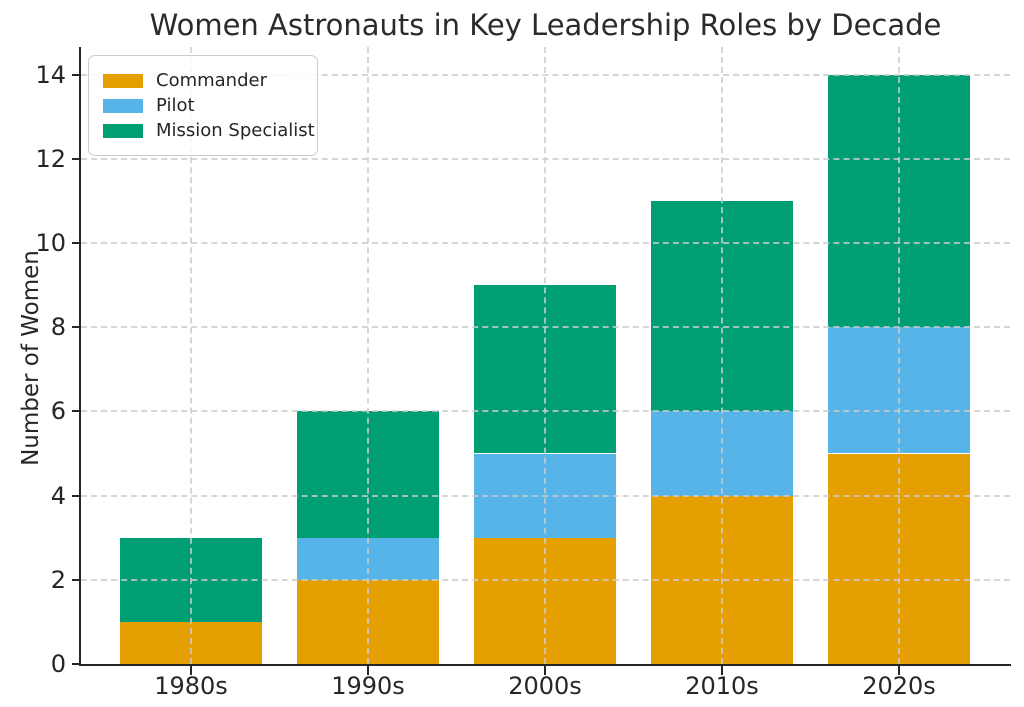  I want to click on x-tick-mark-1980s, so click(191, 670).